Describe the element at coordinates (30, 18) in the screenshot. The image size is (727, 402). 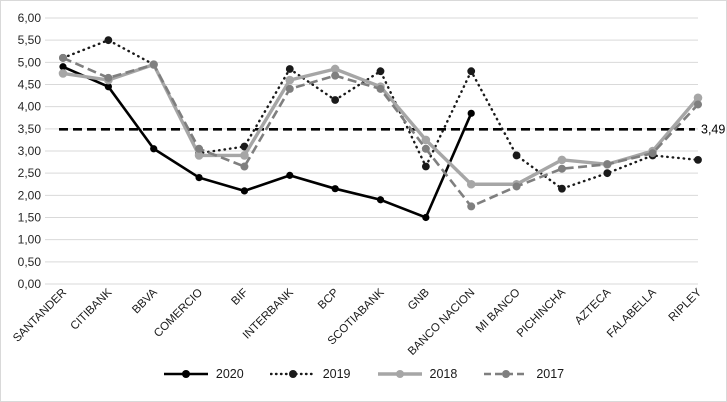
I see `y-axis-tick-label: 6,00` at that location.